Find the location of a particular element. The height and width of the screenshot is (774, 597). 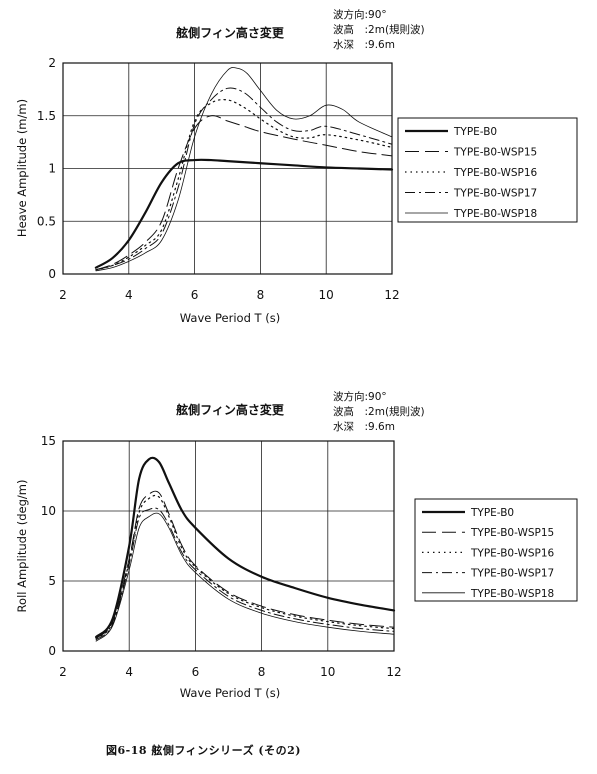

y-tick-label: 5 is located at coordinates (52, 581).